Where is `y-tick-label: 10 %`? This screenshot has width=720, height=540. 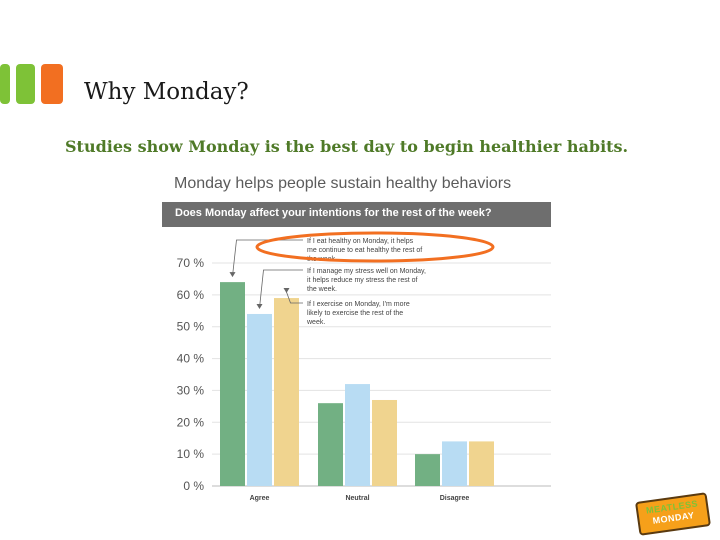 y-tick-label: 10 % is located at coordinates (191, 454).